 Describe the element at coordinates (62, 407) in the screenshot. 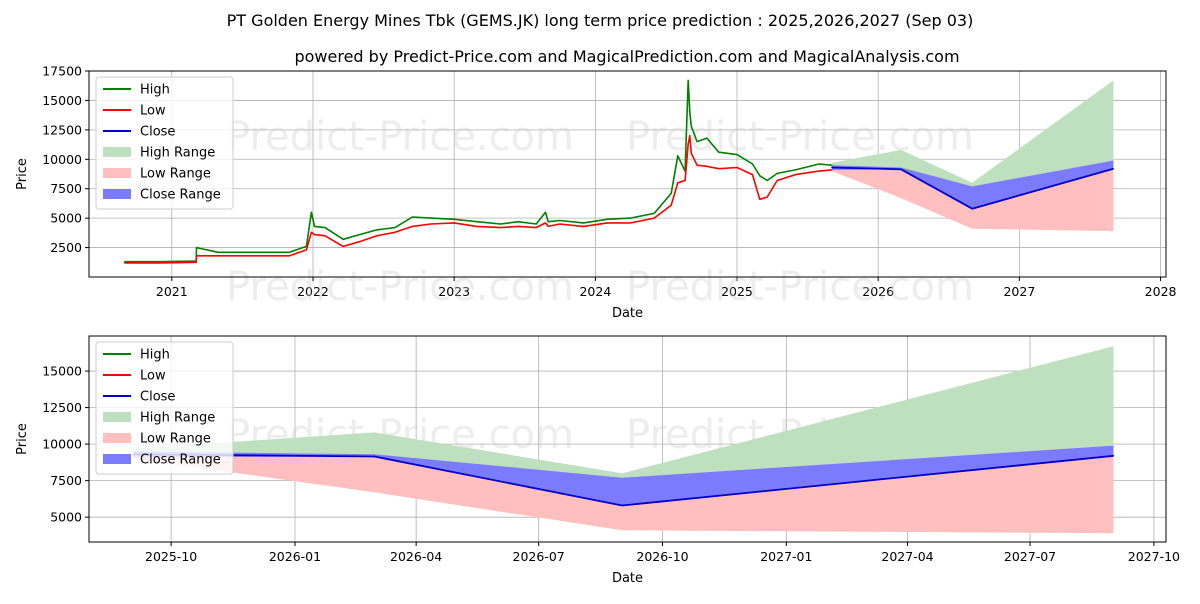

I see `y-tick-label: 12500` at that location.